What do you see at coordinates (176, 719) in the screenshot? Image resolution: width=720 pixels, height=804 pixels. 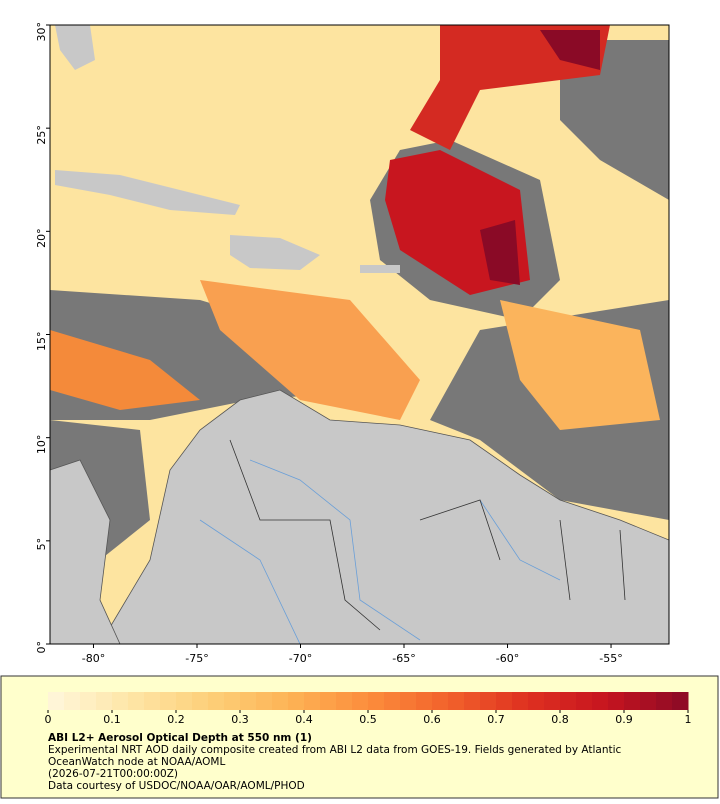 I see `colorbar-tick-label: 0.2` at bounding box center [176, 719].